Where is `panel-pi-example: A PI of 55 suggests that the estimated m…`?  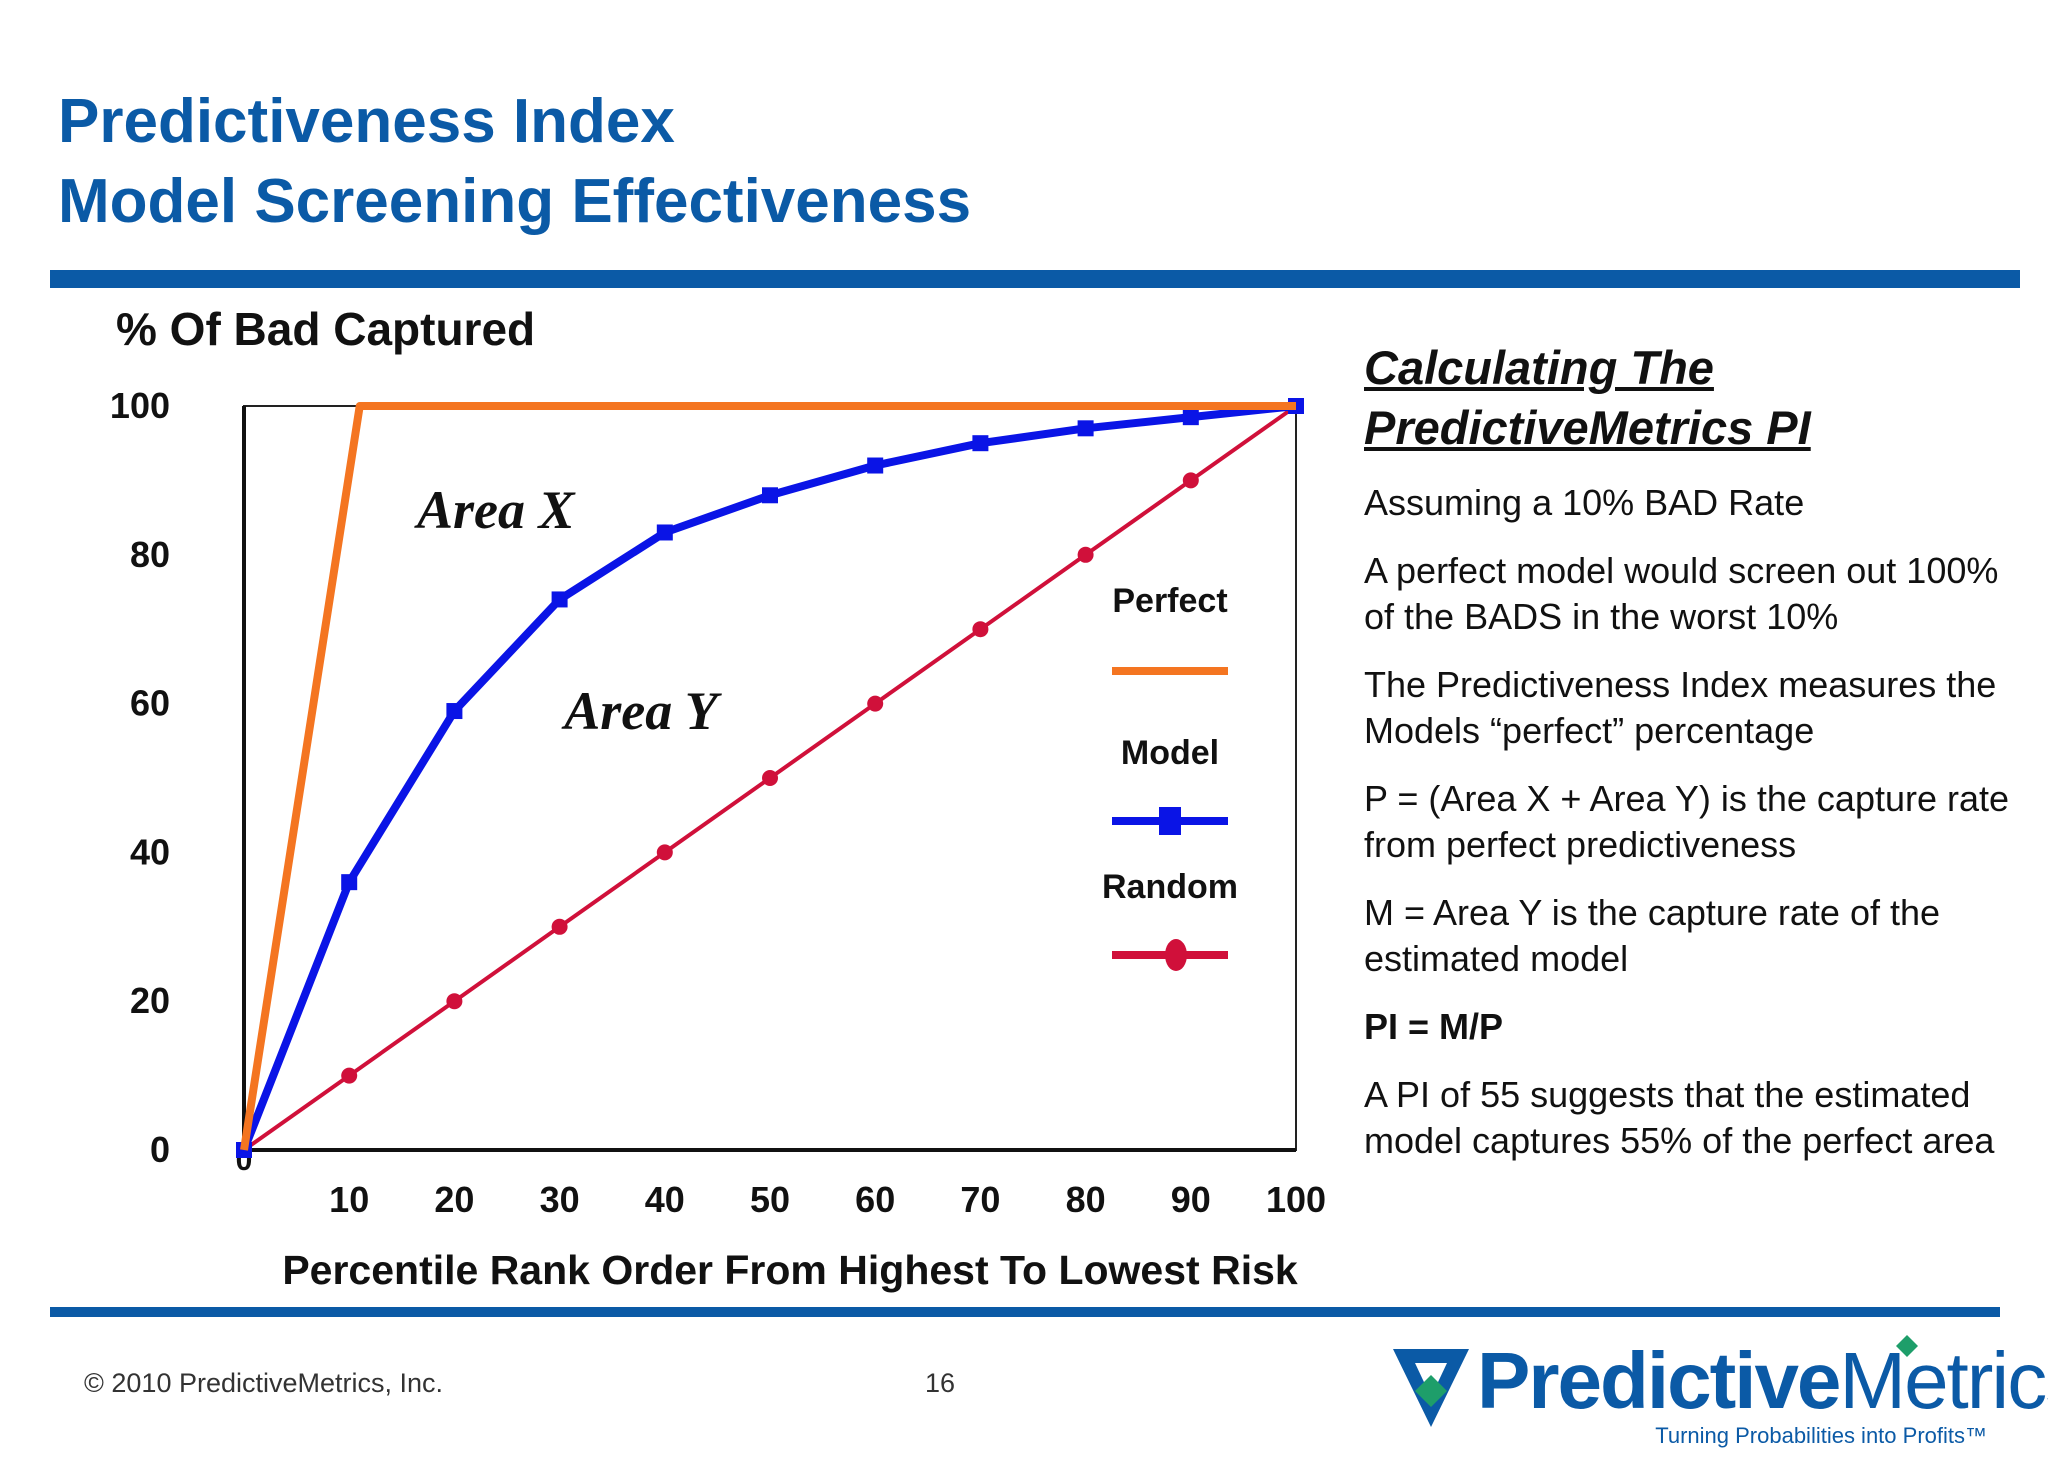 panel-pi-example: A PI of 55 suggests that the estimated m… is located at coordinates (1679, 1117).